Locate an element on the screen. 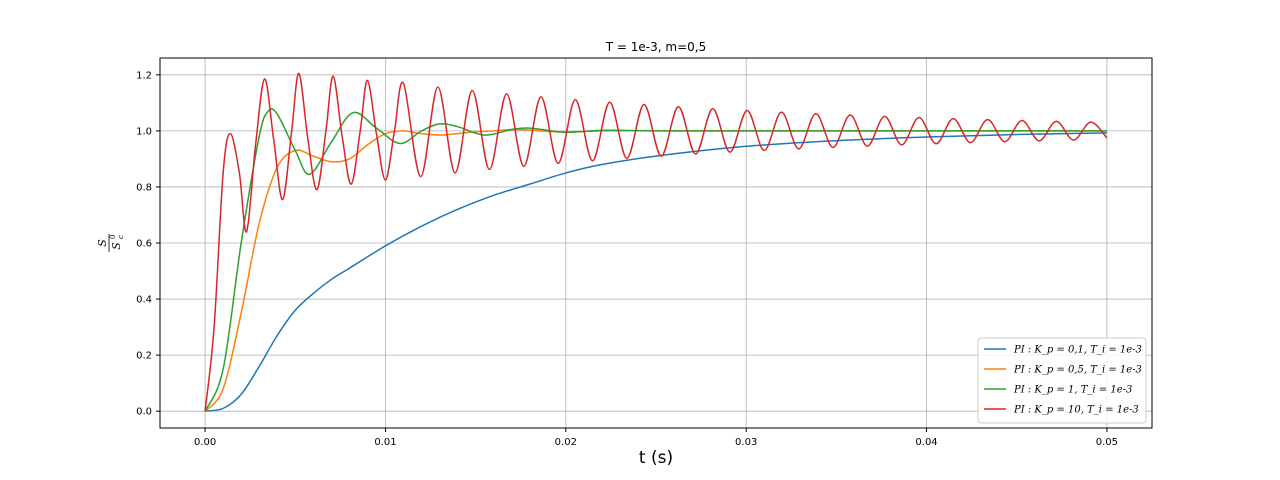 The image size is (1280, 480). x-tick-label: 0.04 is located at coordinates (926, 442).